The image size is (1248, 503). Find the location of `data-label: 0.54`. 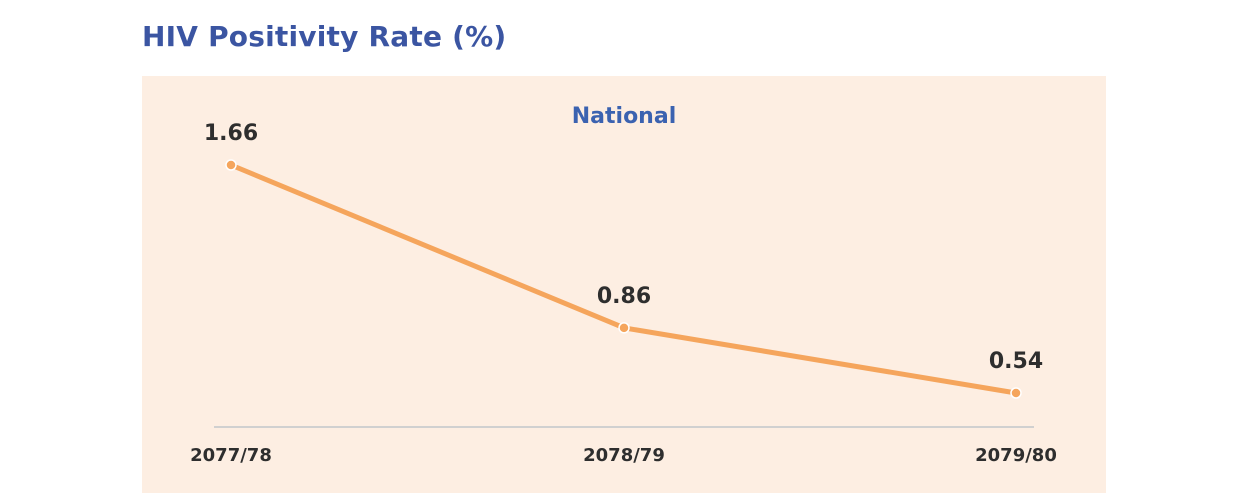

data-label: 0.54 is located at coordinates (1016, 361).